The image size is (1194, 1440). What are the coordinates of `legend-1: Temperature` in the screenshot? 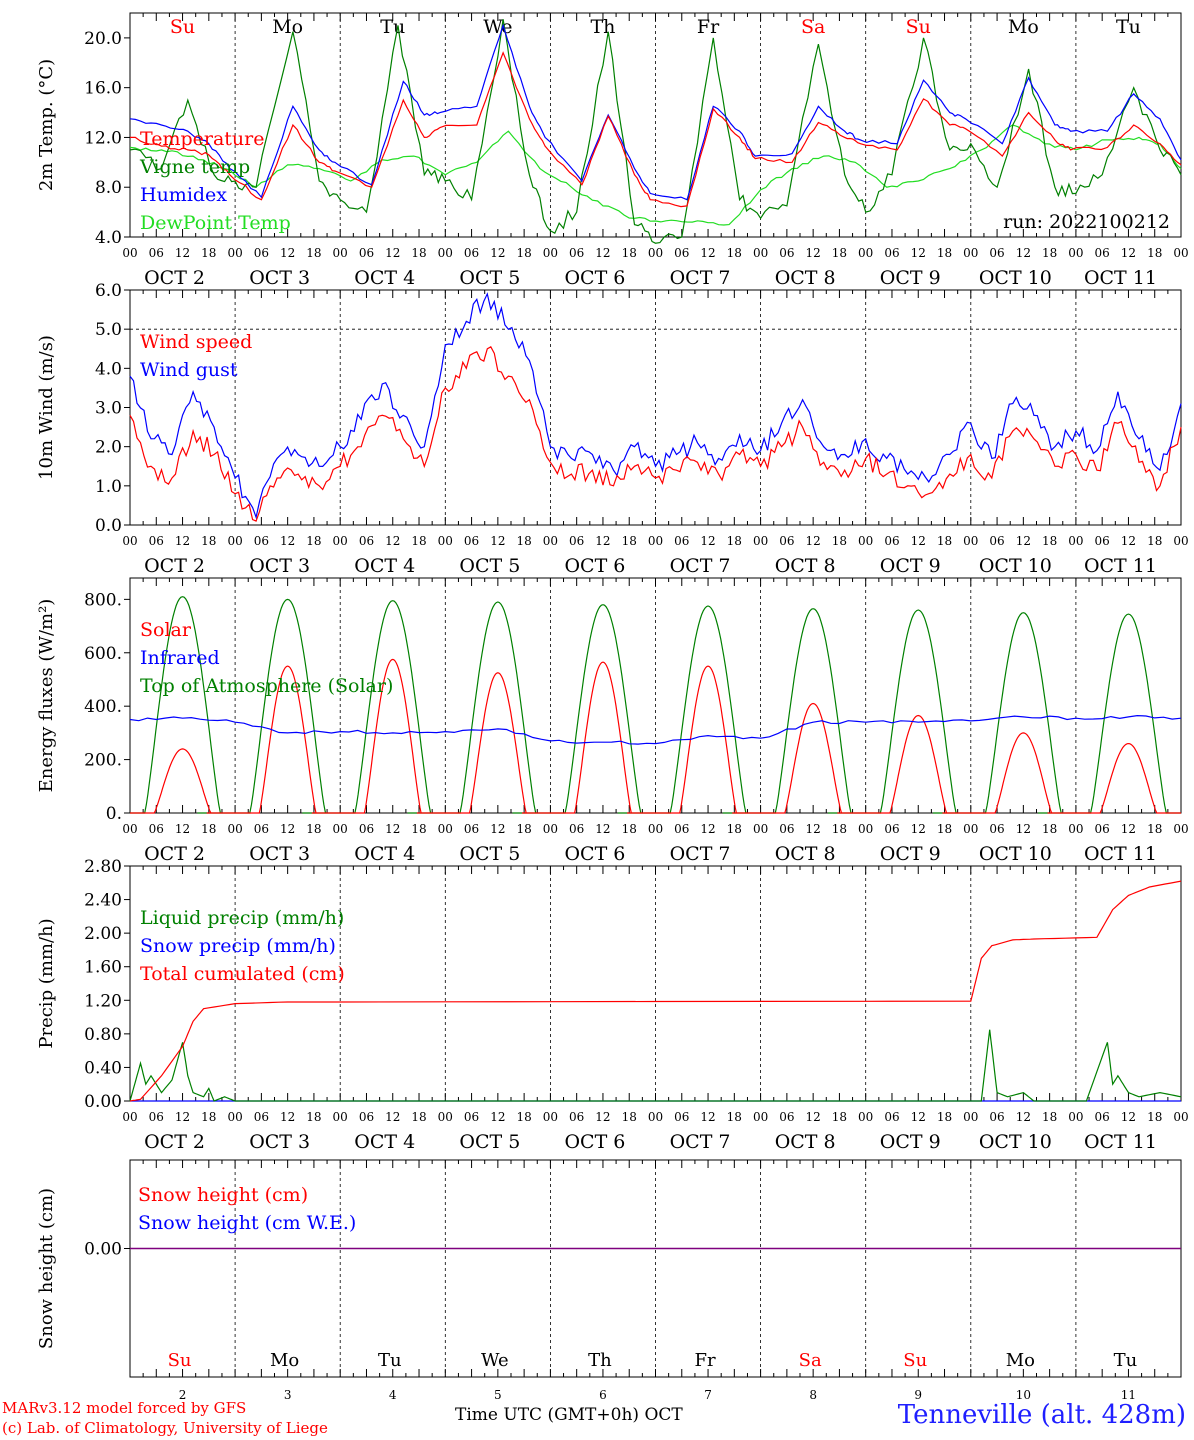 It's located at (202, 139).